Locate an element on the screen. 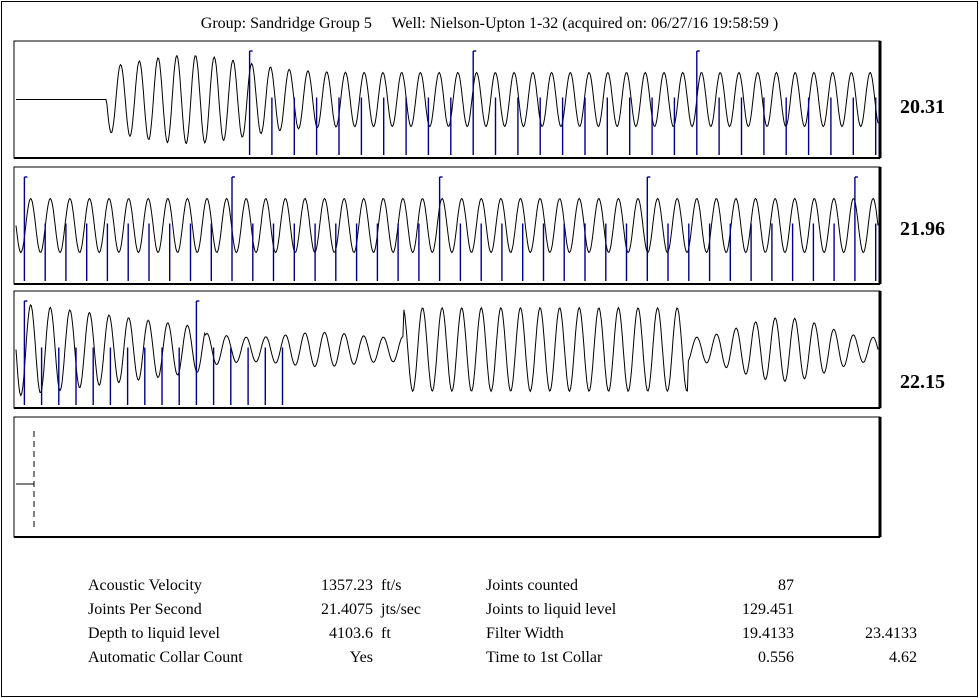 Image resolution: width=979 pixels, height=698 pixels. acoustic-velocity-unit: ft/s is located at coordinates (391, 585).